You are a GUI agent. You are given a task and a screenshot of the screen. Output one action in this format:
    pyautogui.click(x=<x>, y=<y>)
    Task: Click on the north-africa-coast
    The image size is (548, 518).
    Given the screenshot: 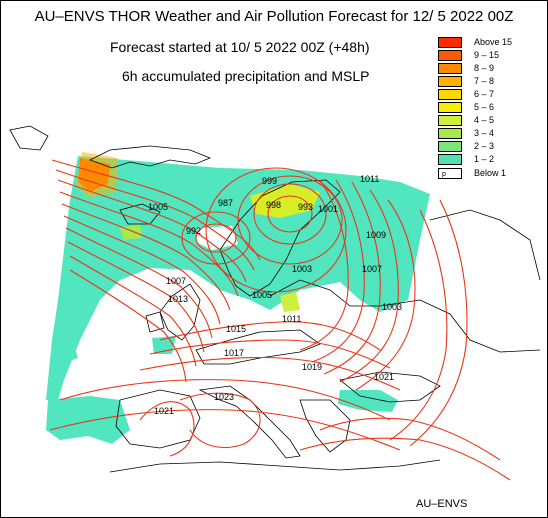 What is the action you would take?
    pyautogui.click(x=275, y=466)
    